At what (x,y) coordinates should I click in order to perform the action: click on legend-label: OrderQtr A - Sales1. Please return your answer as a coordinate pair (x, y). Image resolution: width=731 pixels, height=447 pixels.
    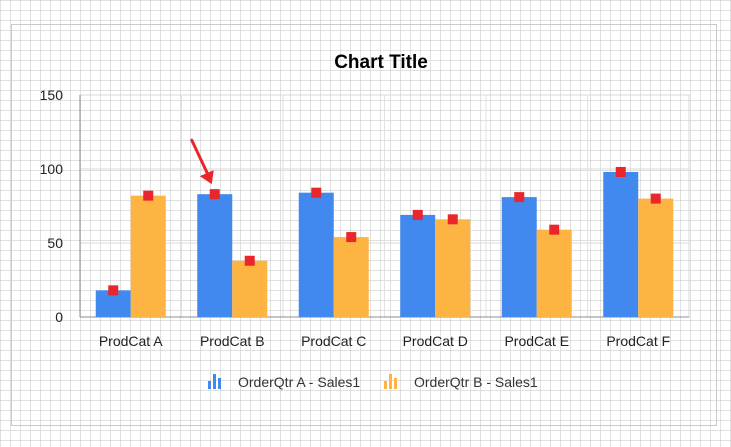
    Looking at the image, I should click on (299, 382).